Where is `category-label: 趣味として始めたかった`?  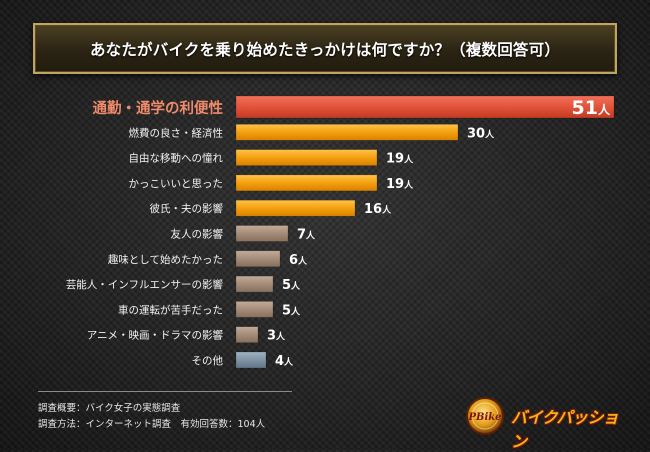 category-label: 趣味として始めたかった is located at coordinates (165, 259).